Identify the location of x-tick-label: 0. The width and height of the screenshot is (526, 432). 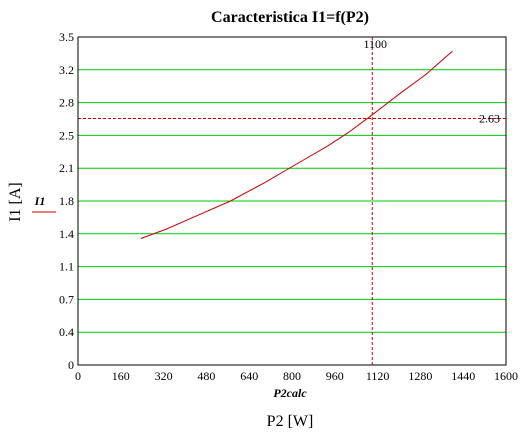
(78, 376).